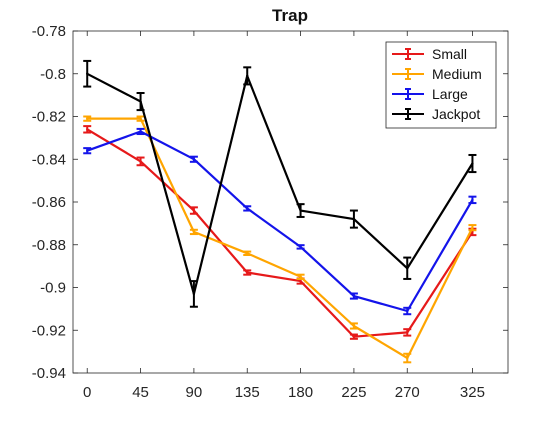  What do you see at coordinates (430, 94) in the screenshot?
I see `legend-item-large: Large` at bounding box center [430, 94].